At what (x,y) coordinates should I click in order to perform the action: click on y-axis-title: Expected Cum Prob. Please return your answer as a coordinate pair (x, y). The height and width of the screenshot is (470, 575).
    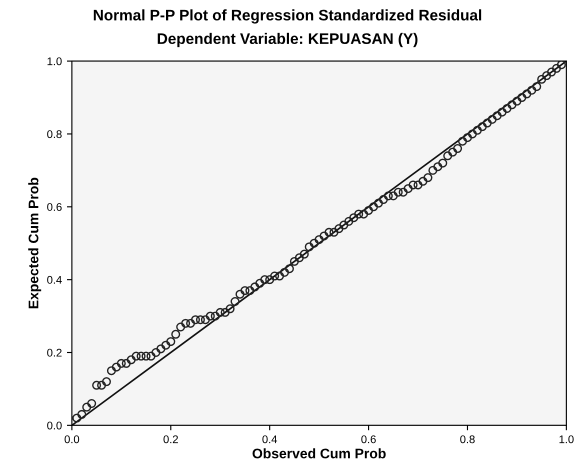
    Looking at the image, I should click on (35, 243).